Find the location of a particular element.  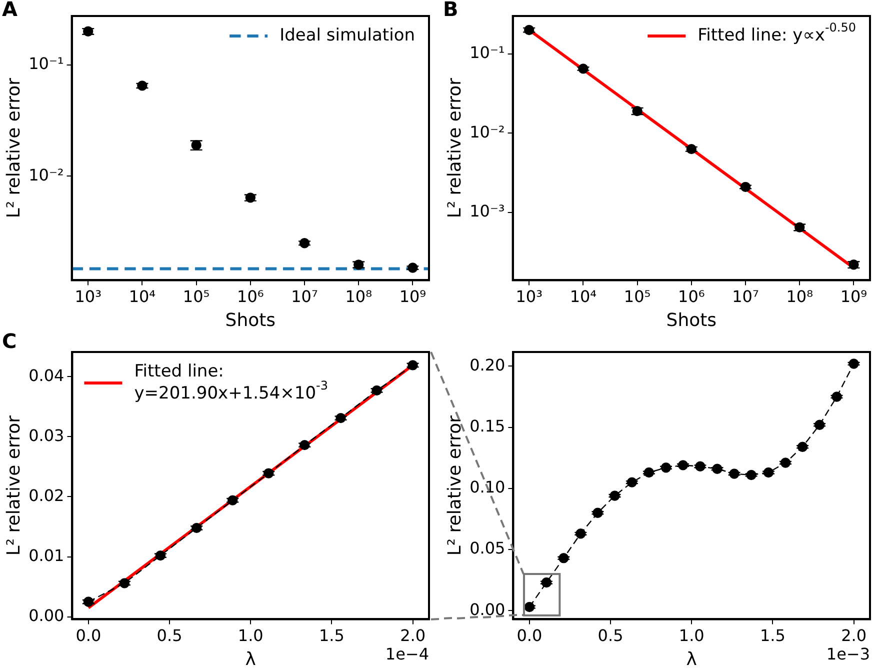

chart-title: C is located at coordinates (9, 341).